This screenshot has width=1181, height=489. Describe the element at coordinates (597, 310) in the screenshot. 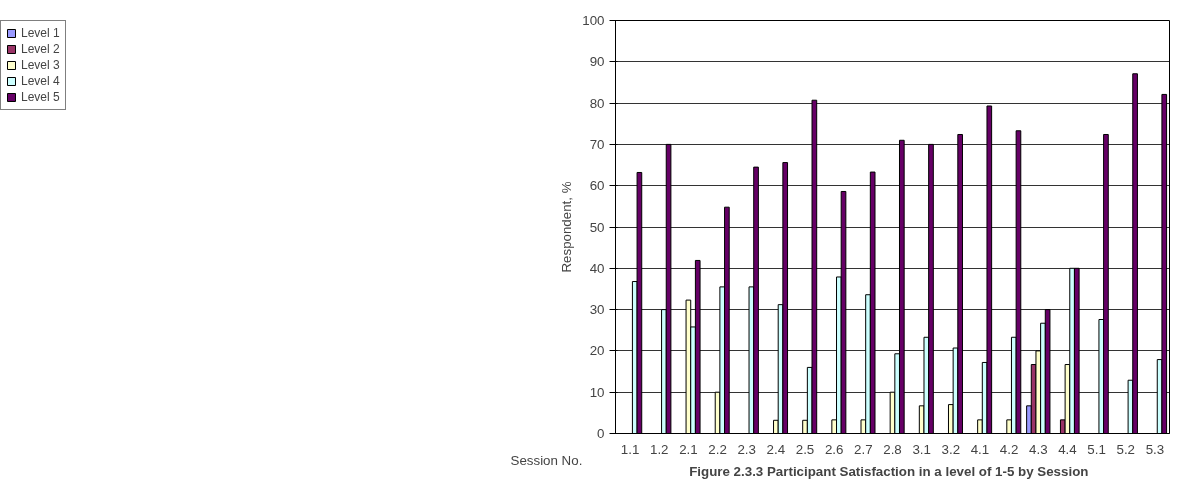

I see `y-tick-label: 30` at that location.